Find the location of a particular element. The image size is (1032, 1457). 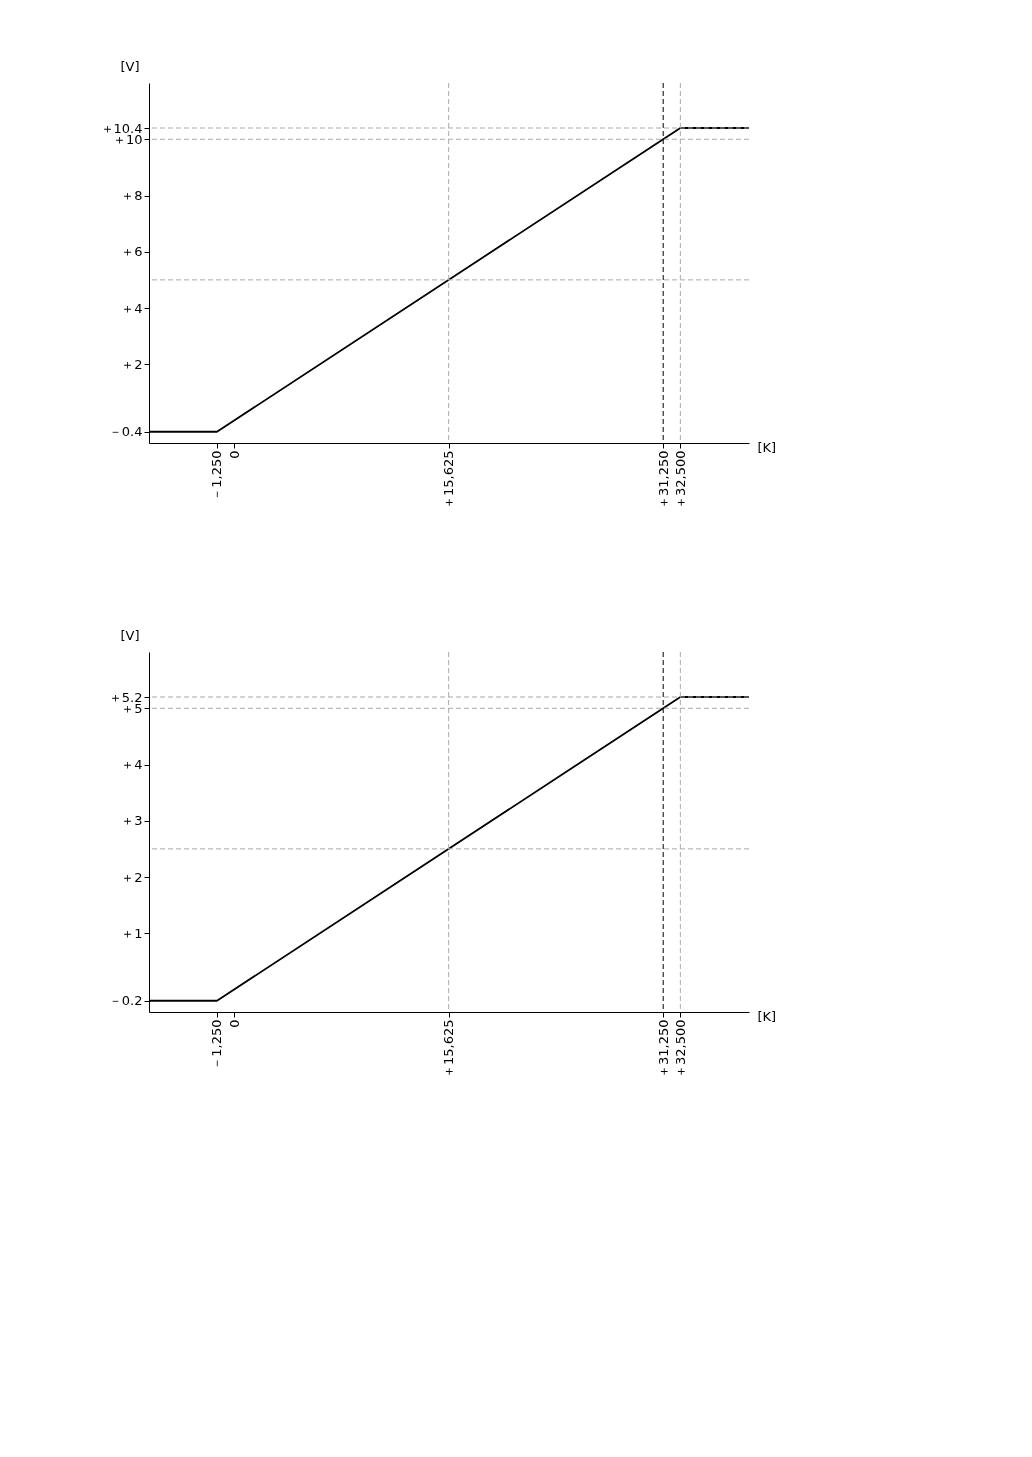

y-tick-label: －0.2 is located at coordinates (125, 1001).